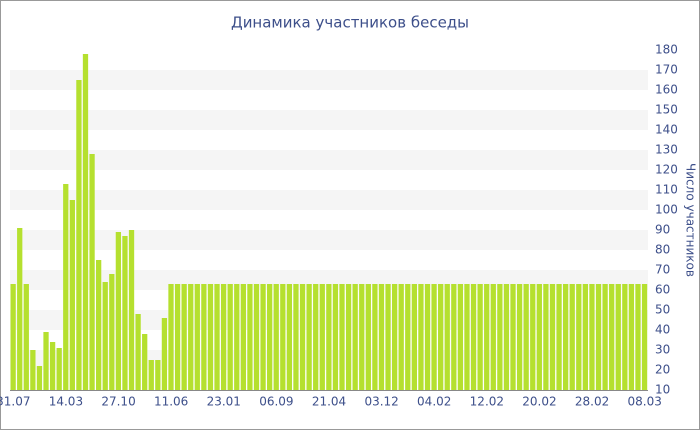  What do you see at coordinates (691, 220) in the screenshot?
I see `y-axis-title: Число участников` at bounding box center [691, 220].